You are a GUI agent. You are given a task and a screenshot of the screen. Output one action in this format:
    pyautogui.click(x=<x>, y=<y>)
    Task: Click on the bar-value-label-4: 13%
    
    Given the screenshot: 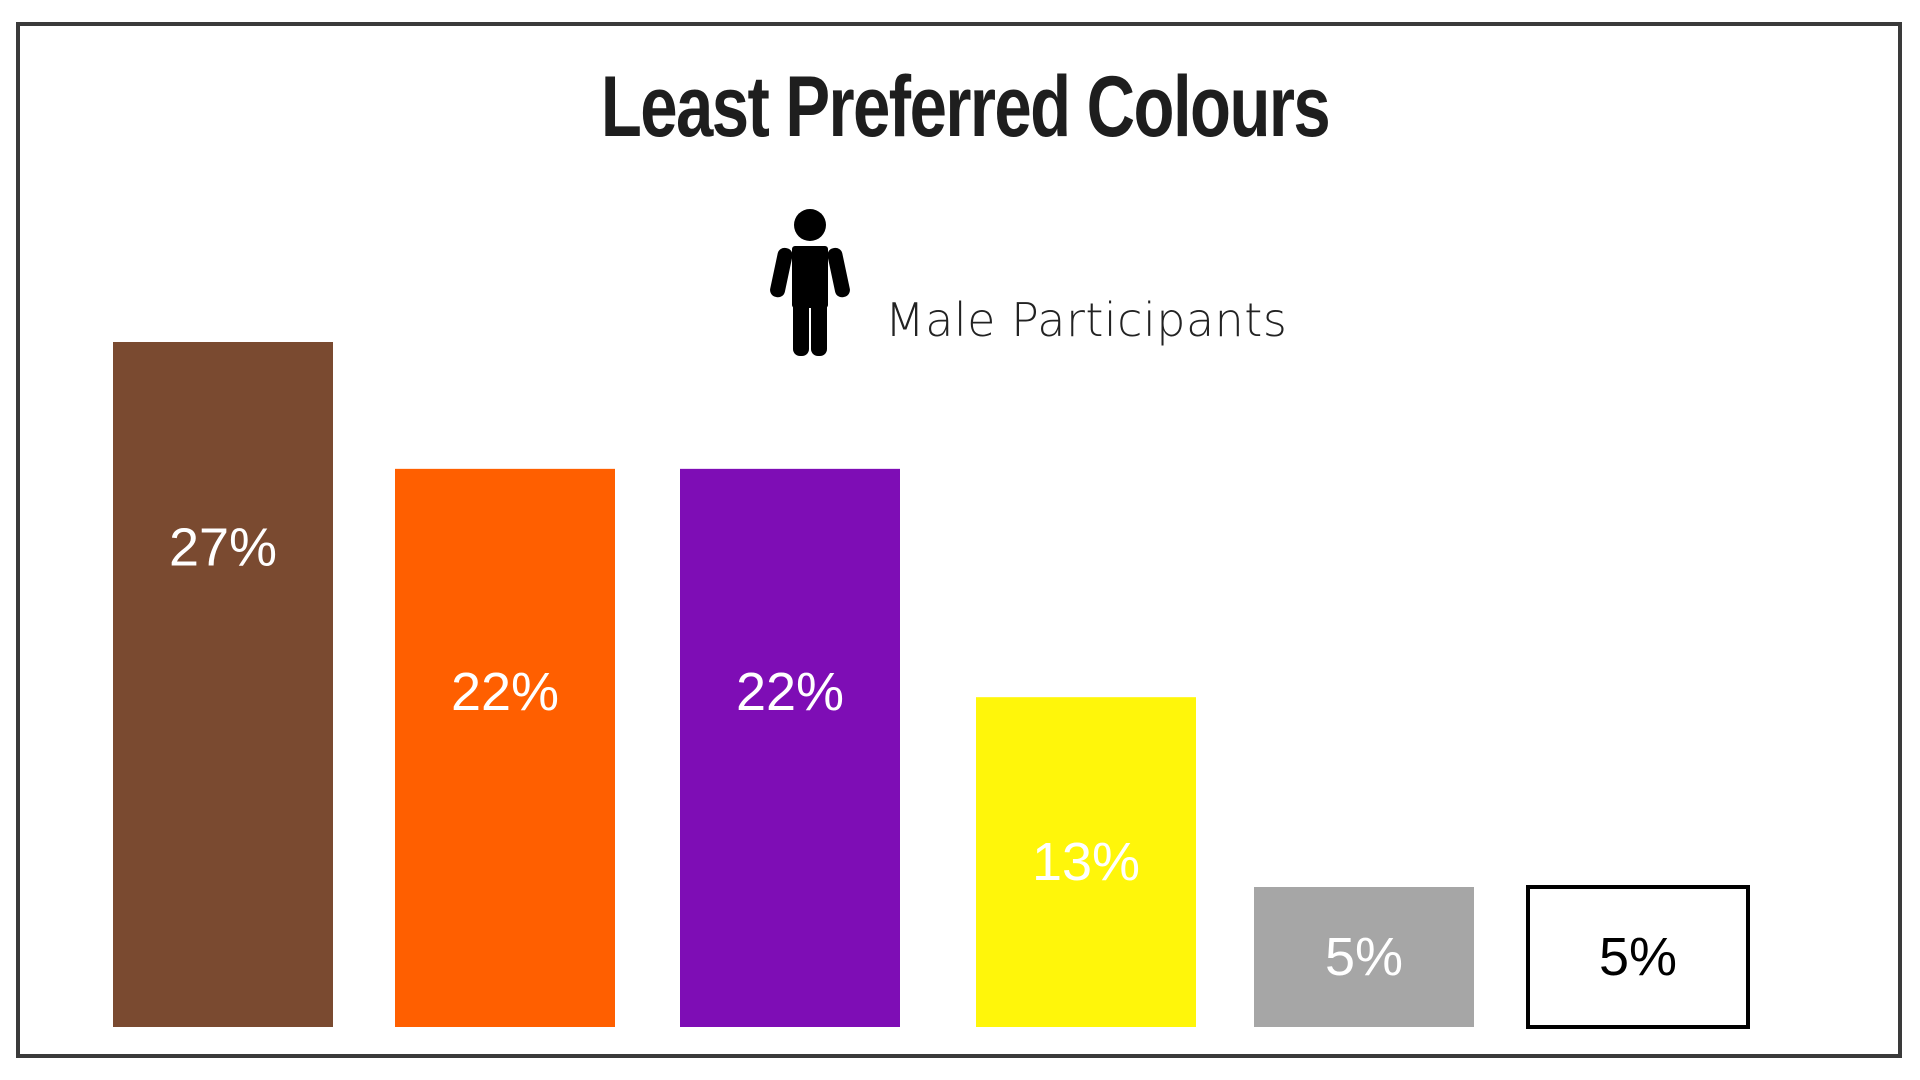 What is the action you would take?
    pyautogui.click(x=1086, y=862)
    